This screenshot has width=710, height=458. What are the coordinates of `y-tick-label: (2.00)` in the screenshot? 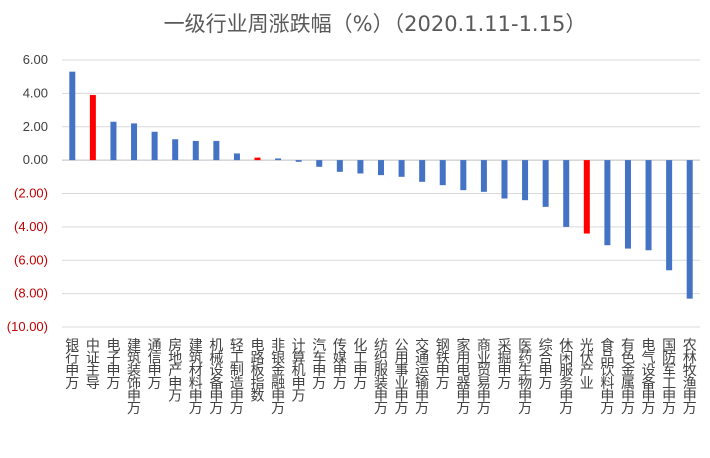 It's located at (31, 193).